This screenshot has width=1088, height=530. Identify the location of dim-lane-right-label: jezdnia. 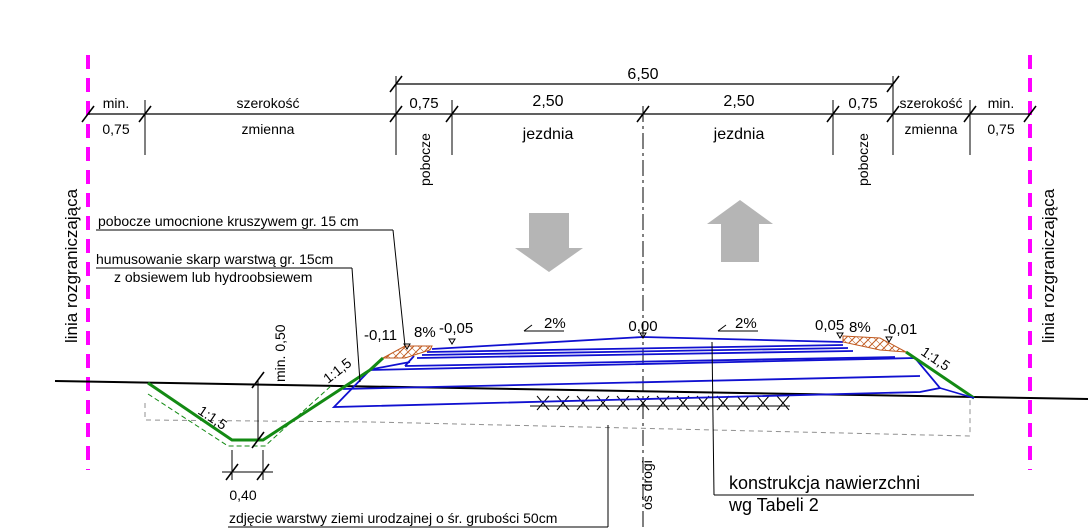
(739, 134).